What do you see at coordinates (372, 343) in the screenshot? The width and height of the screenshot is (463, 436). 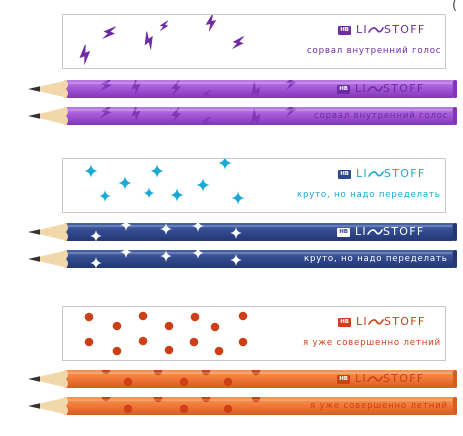 I see `product-slogan: я уже совершенно летний` at bounding box center [372, 343].